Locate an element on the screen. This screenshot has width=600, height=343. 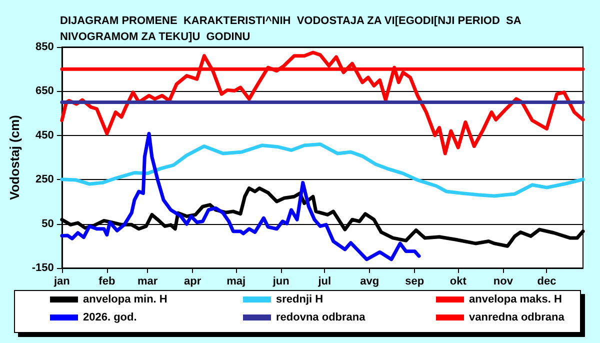
legend-label: redovna odbrana is located at coordinates (321, 318).